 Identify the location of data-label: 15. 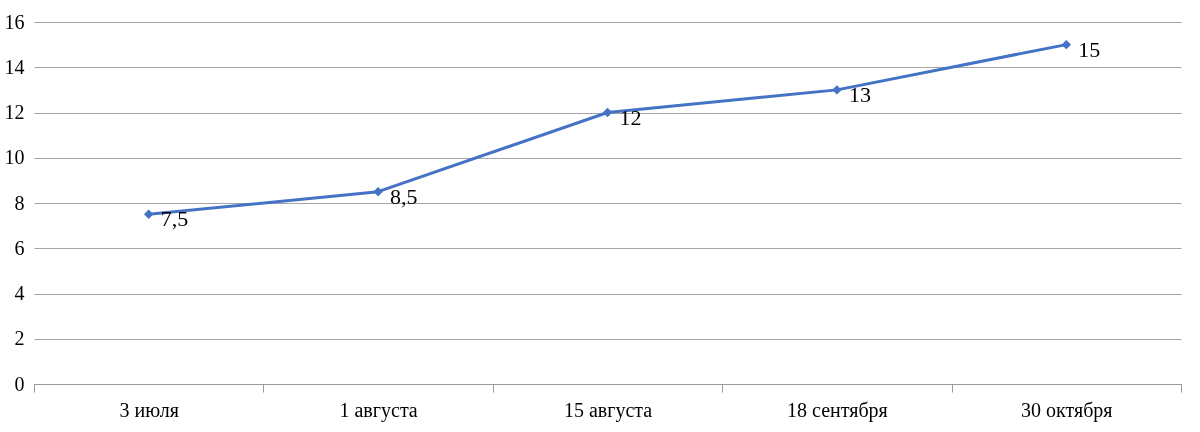
(1089, 49).